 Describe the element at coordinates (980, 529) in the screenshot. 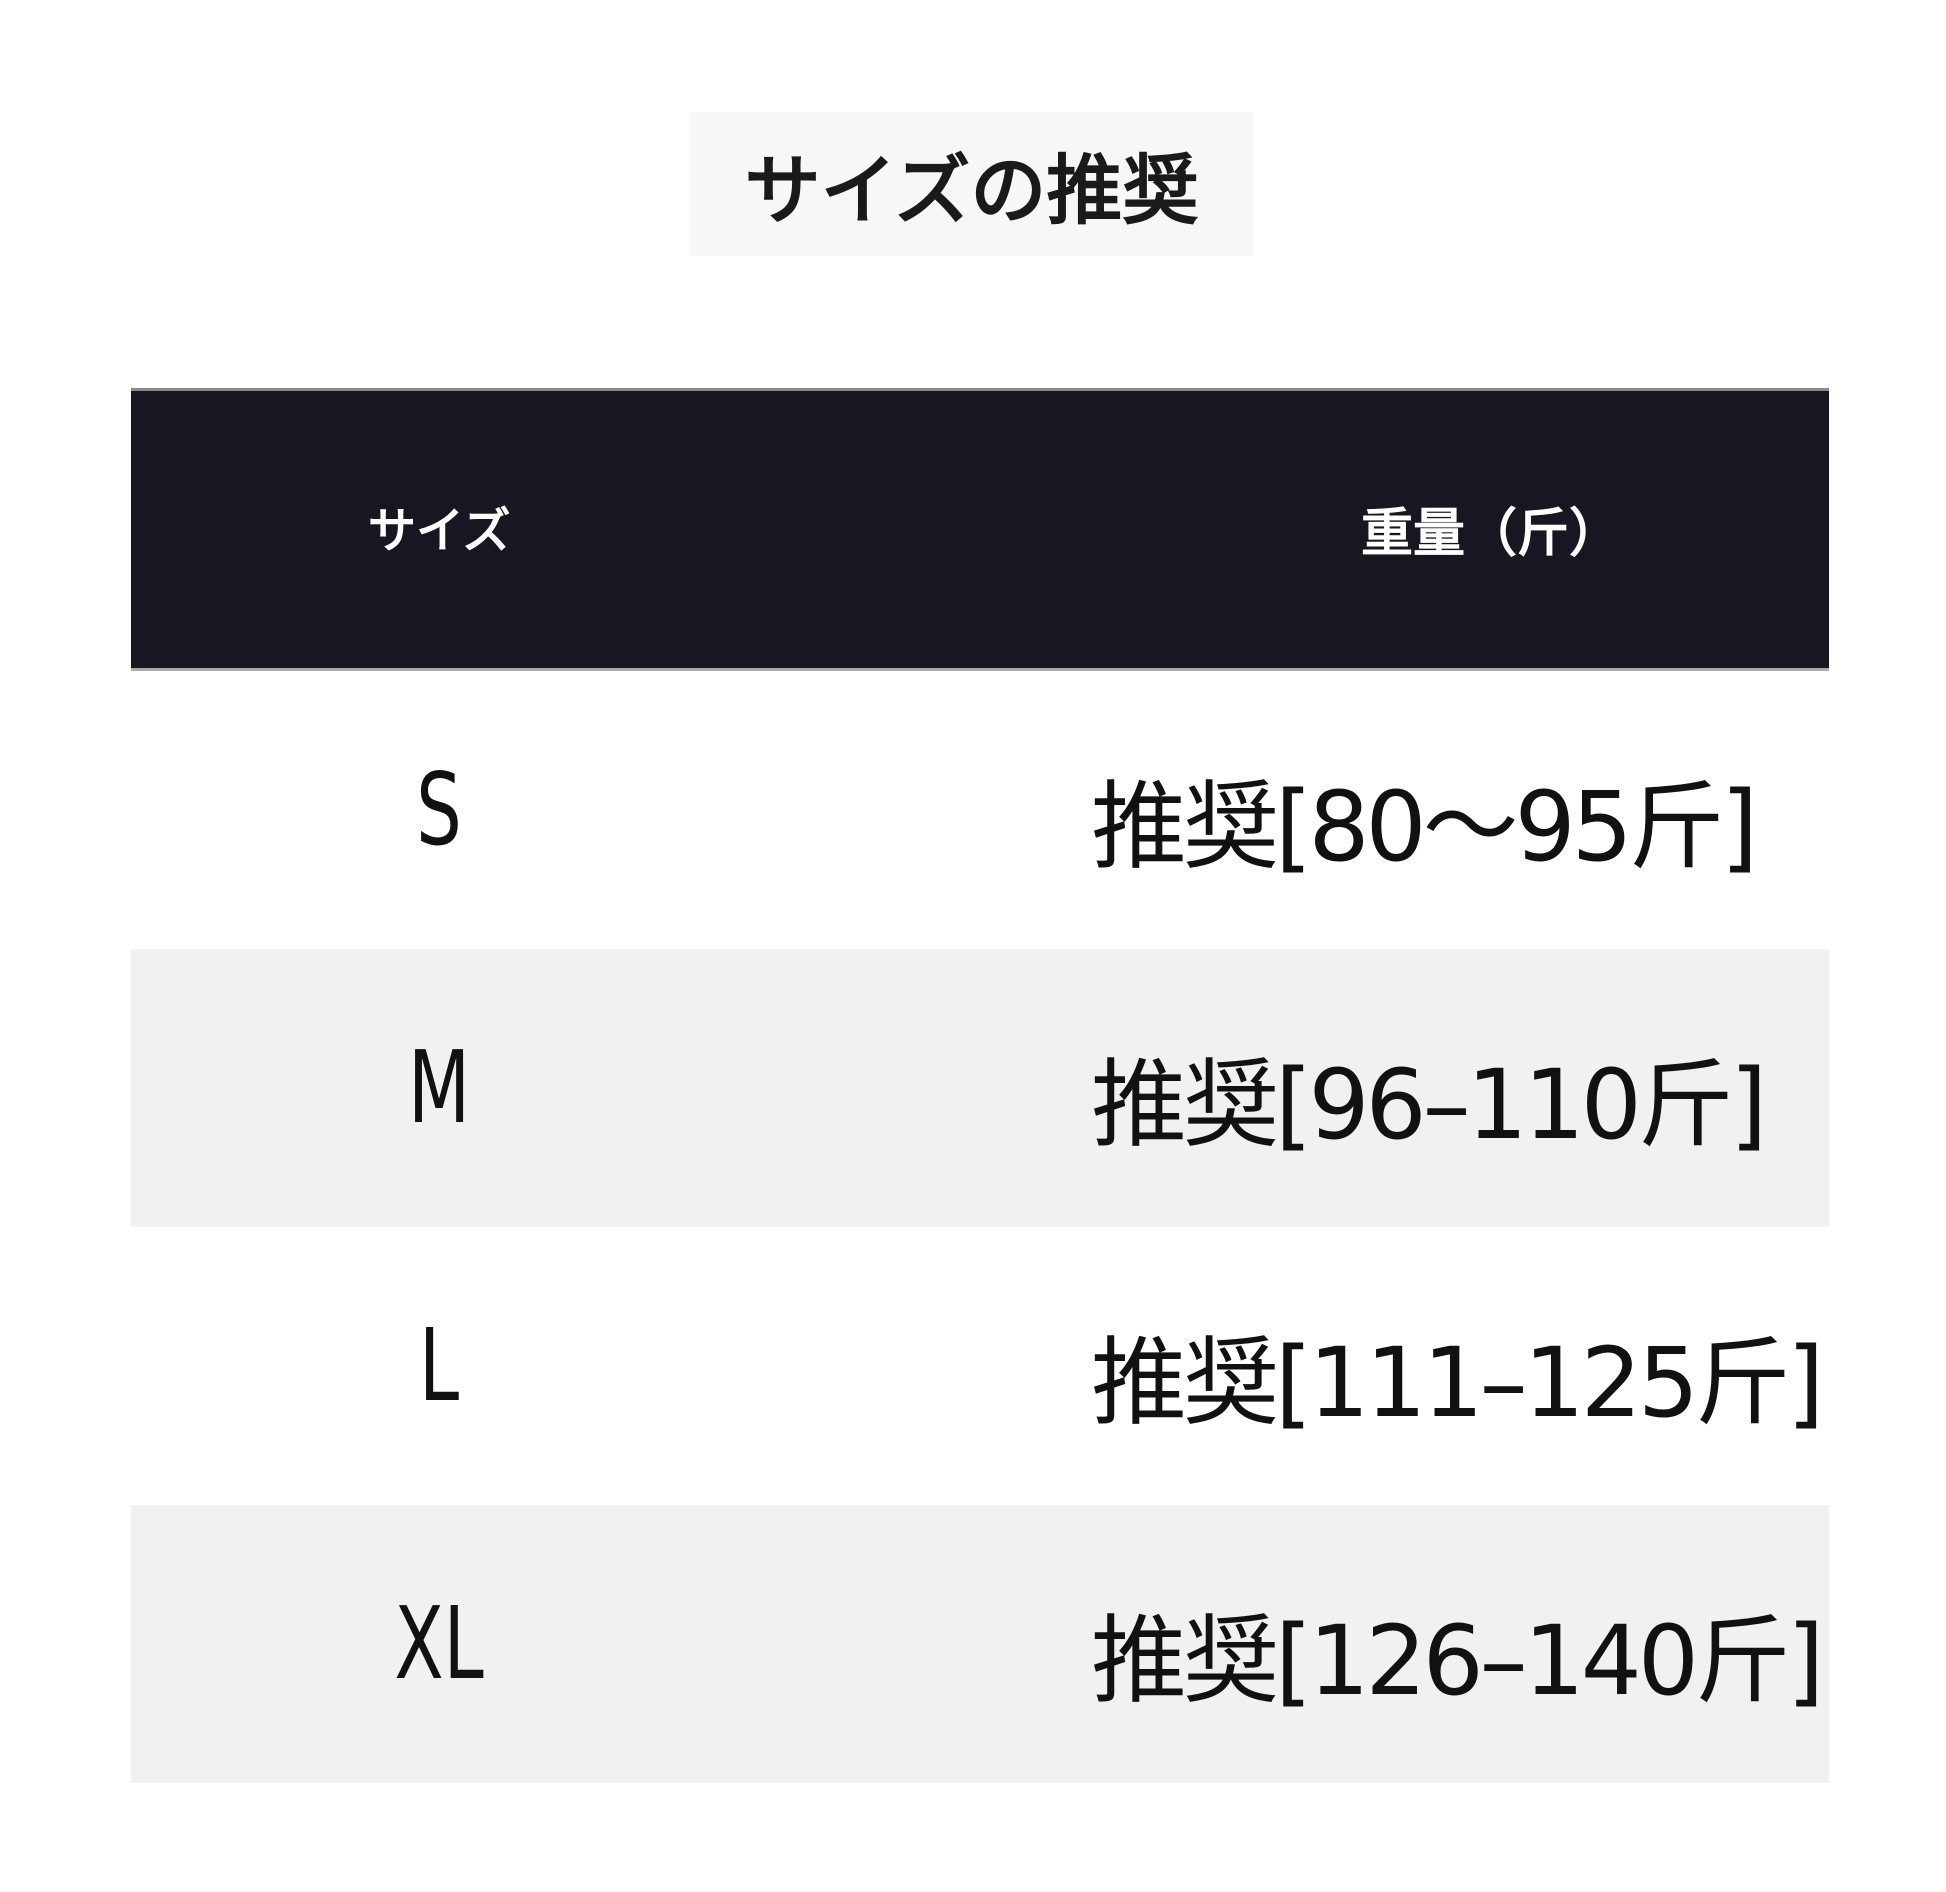

I see `table-header: サイズ 重量（斤）` at that location.